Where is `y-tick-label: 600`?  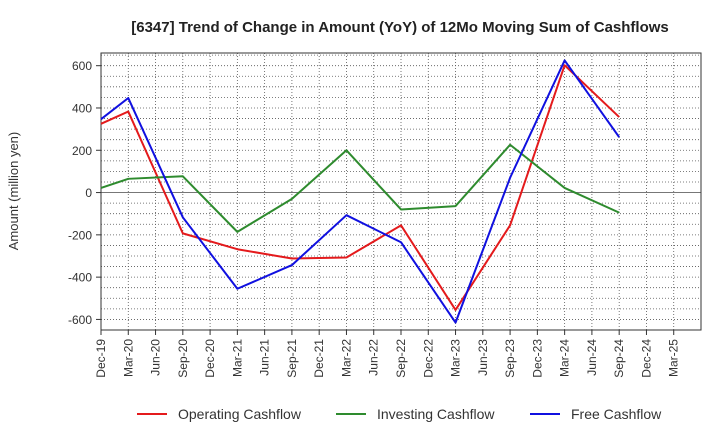 y-tick-label: 600 is located at coordinates (82, 66).